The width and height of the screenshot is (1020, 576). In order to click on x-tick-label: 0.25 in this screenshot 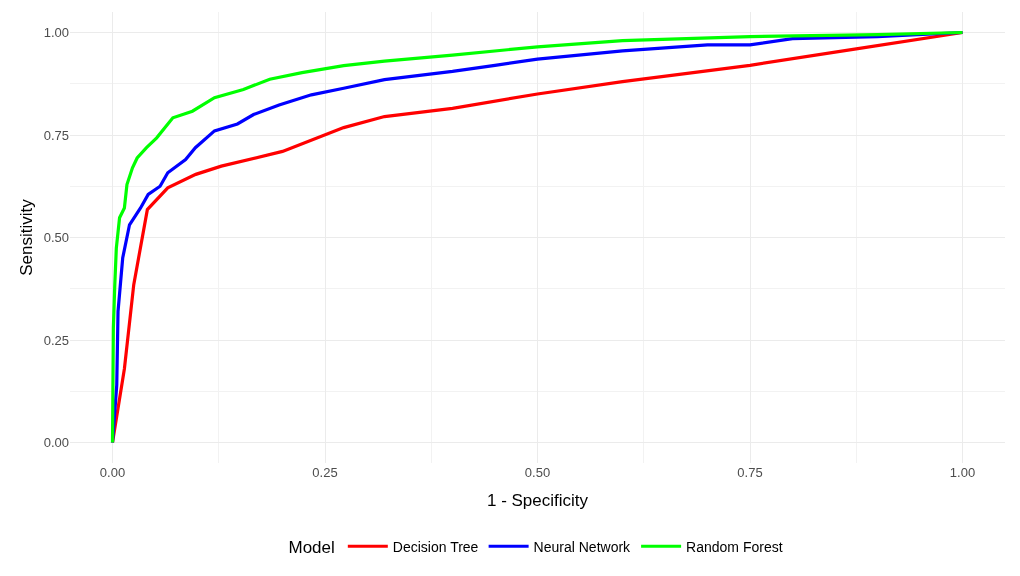, I will do `click(325, 472)`.